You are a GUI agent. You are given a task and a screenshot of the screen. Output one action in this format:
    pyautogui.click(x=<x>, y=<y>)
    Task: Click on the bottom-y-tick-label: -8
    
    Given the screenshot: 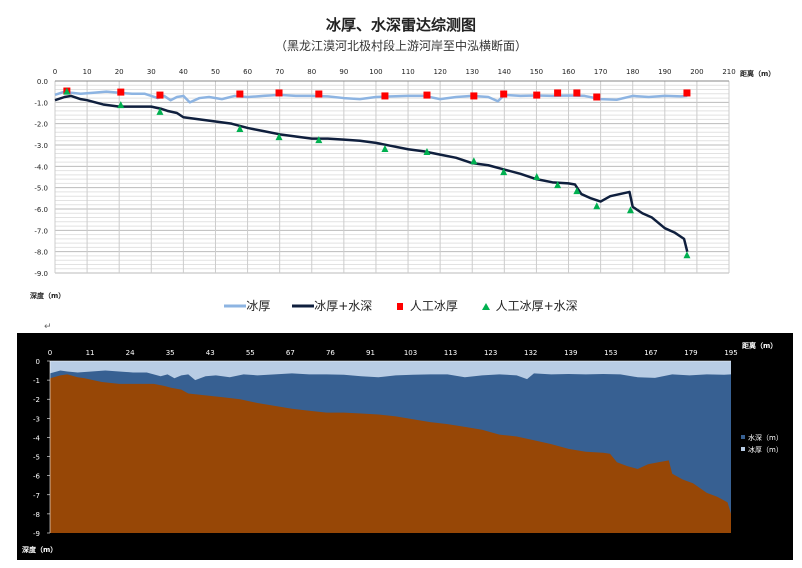 What is the action you would take?
    pyautogui.click(x=36, y=515)
    